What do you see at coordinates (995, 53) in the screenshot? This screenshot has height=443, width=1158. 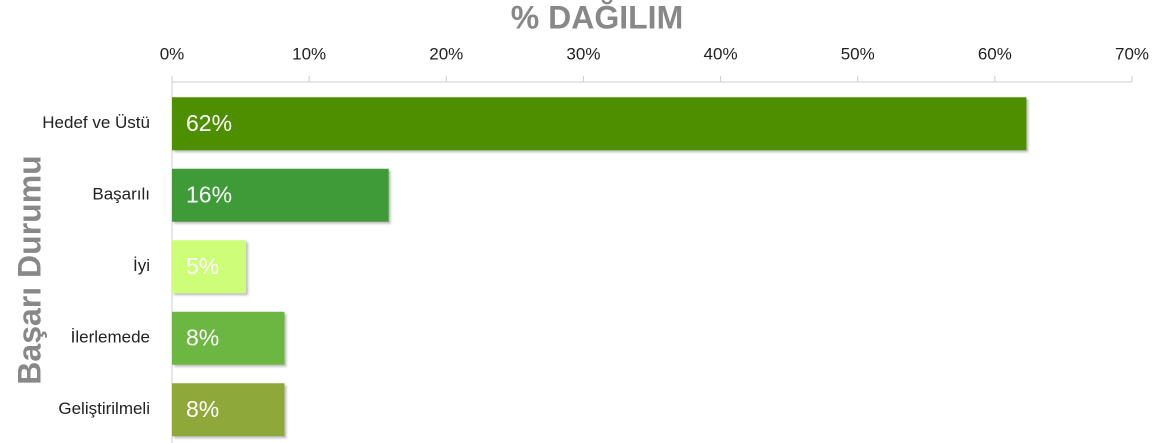 I see `x-tick-label: 60%` at bounding box center [995, 53].